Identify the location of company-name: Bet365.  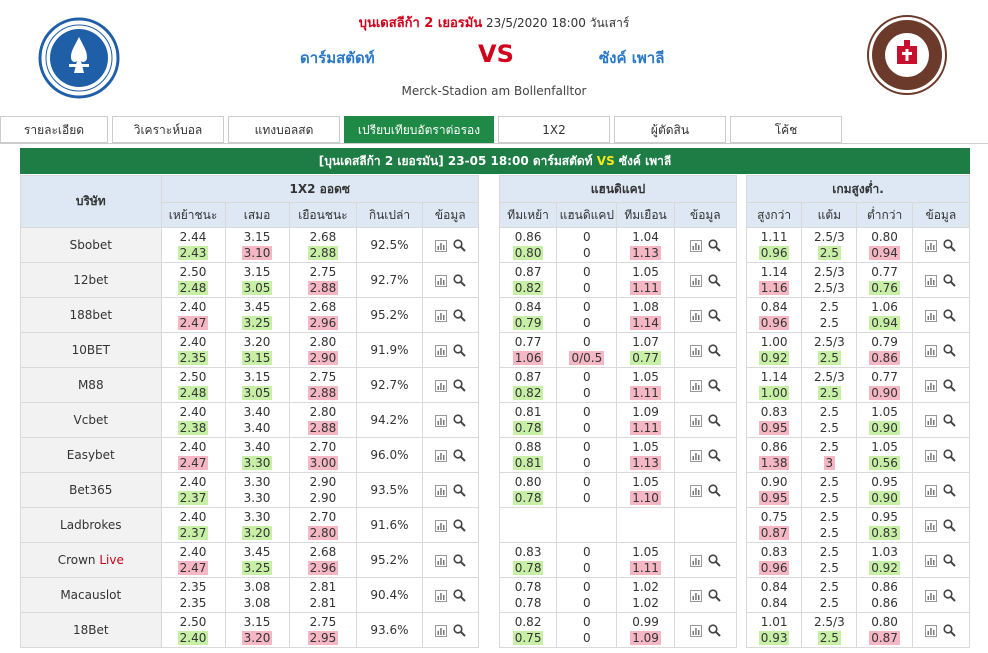
(91, 490).